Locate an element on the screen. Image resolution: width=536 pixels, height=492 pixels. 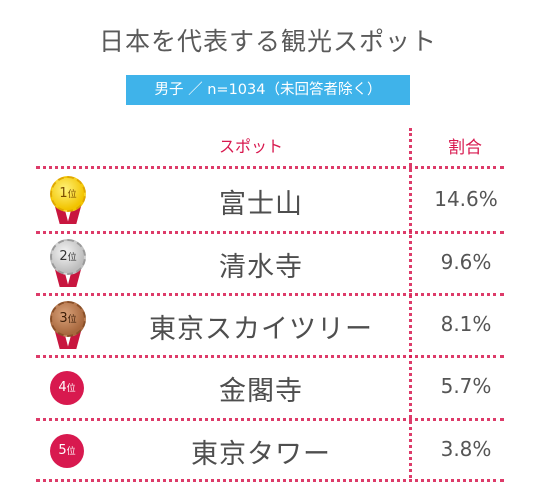
gold-medal-icon: 1位 is located at coordinates (68, 201).